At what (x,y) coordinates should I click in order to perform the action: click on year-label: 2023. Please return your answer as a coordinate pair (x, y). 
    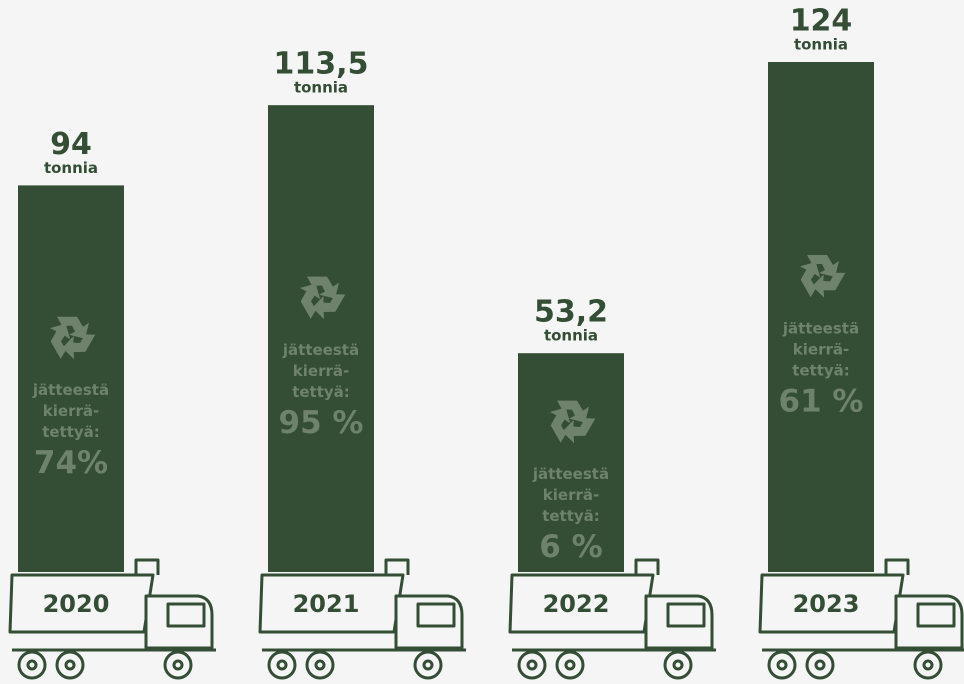
    Looking at the image, I should click on (826, 604).